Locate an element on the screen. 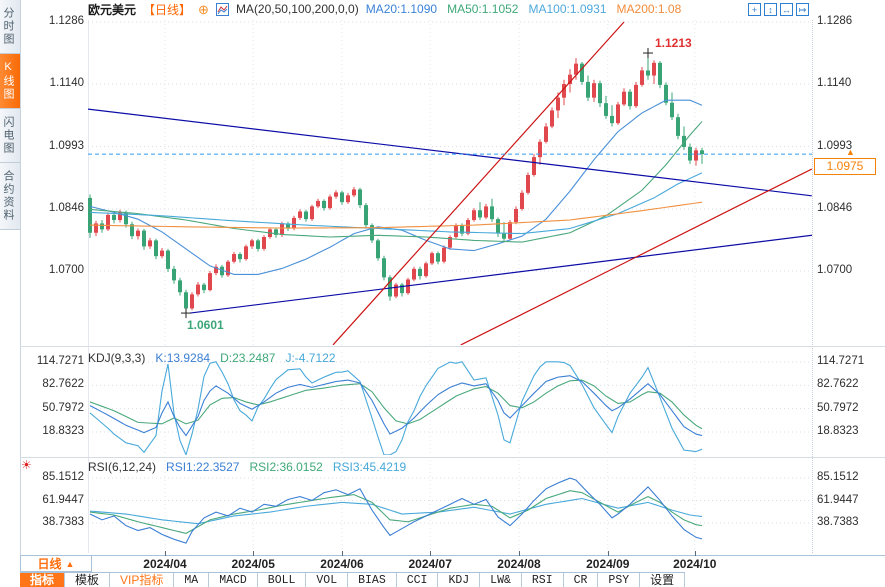 This screenshot has height=587, width=885. toolbar-boll-button: BOLL is located at coordinates (282, 580).